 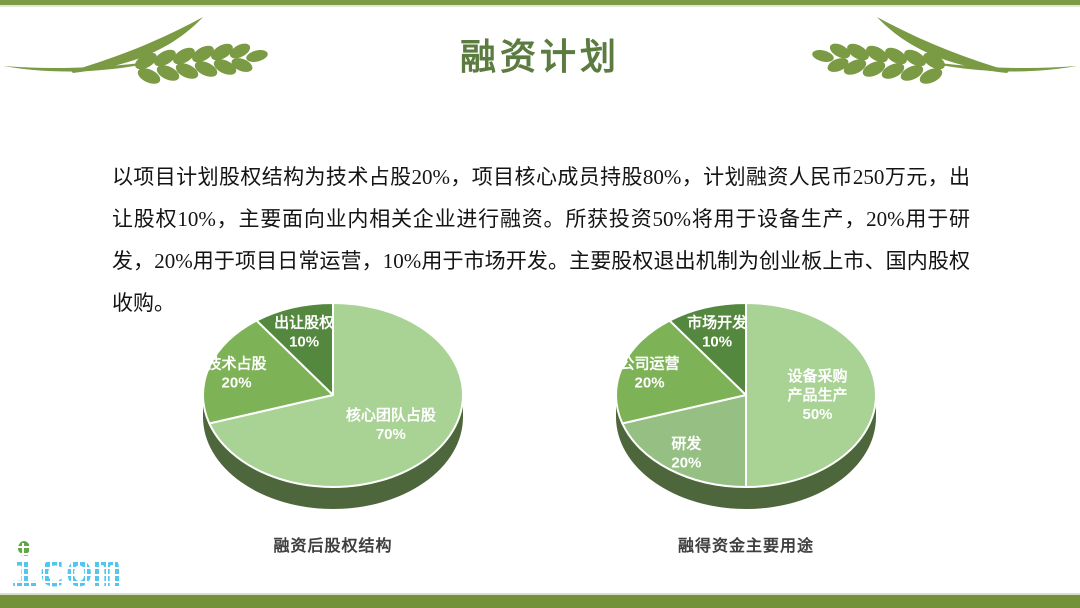 I want to click on fund-usage-chart: 设备采购产品生产 50% 研发 20% 公司运营 20% 市场开发 10% 融得资金主要用途, so click(x=746, y=430).